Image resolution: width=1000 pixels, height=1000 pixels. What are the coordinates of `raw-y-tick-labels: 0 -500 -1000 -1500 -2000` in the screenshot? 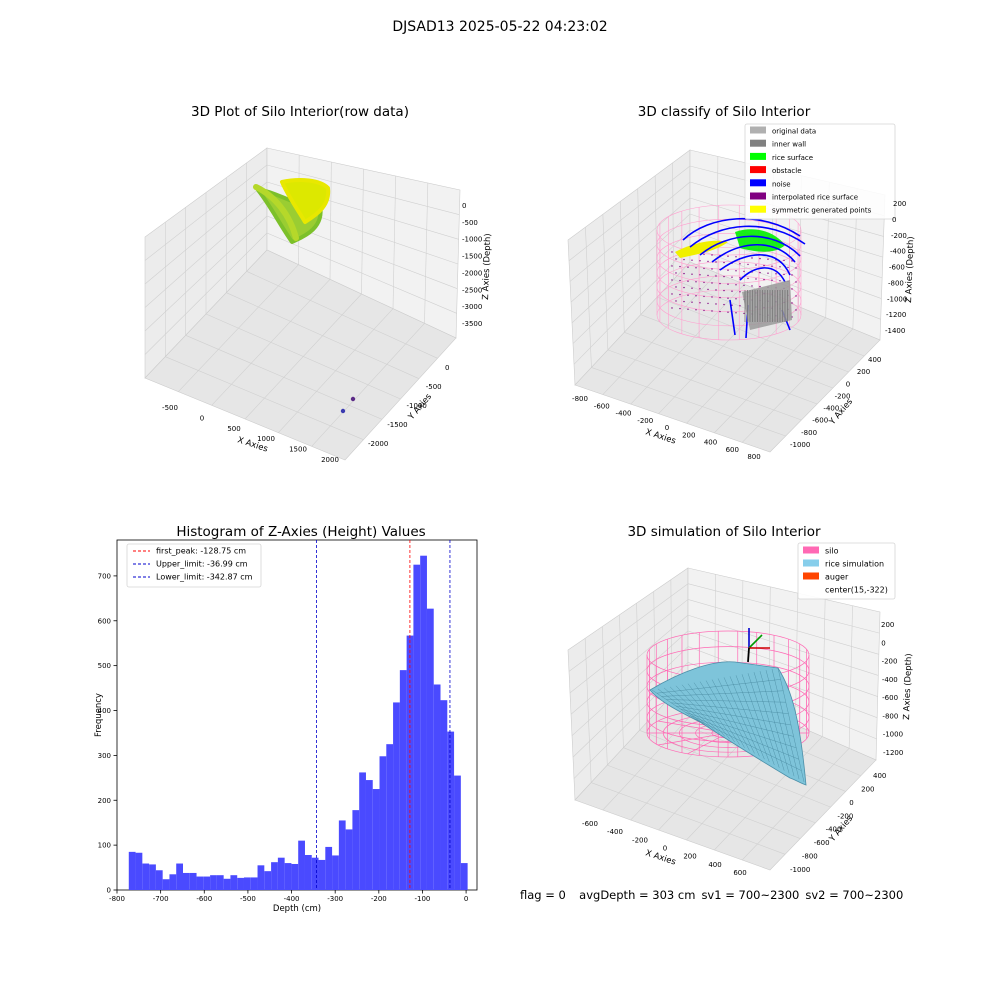 It's located at (408, 406).